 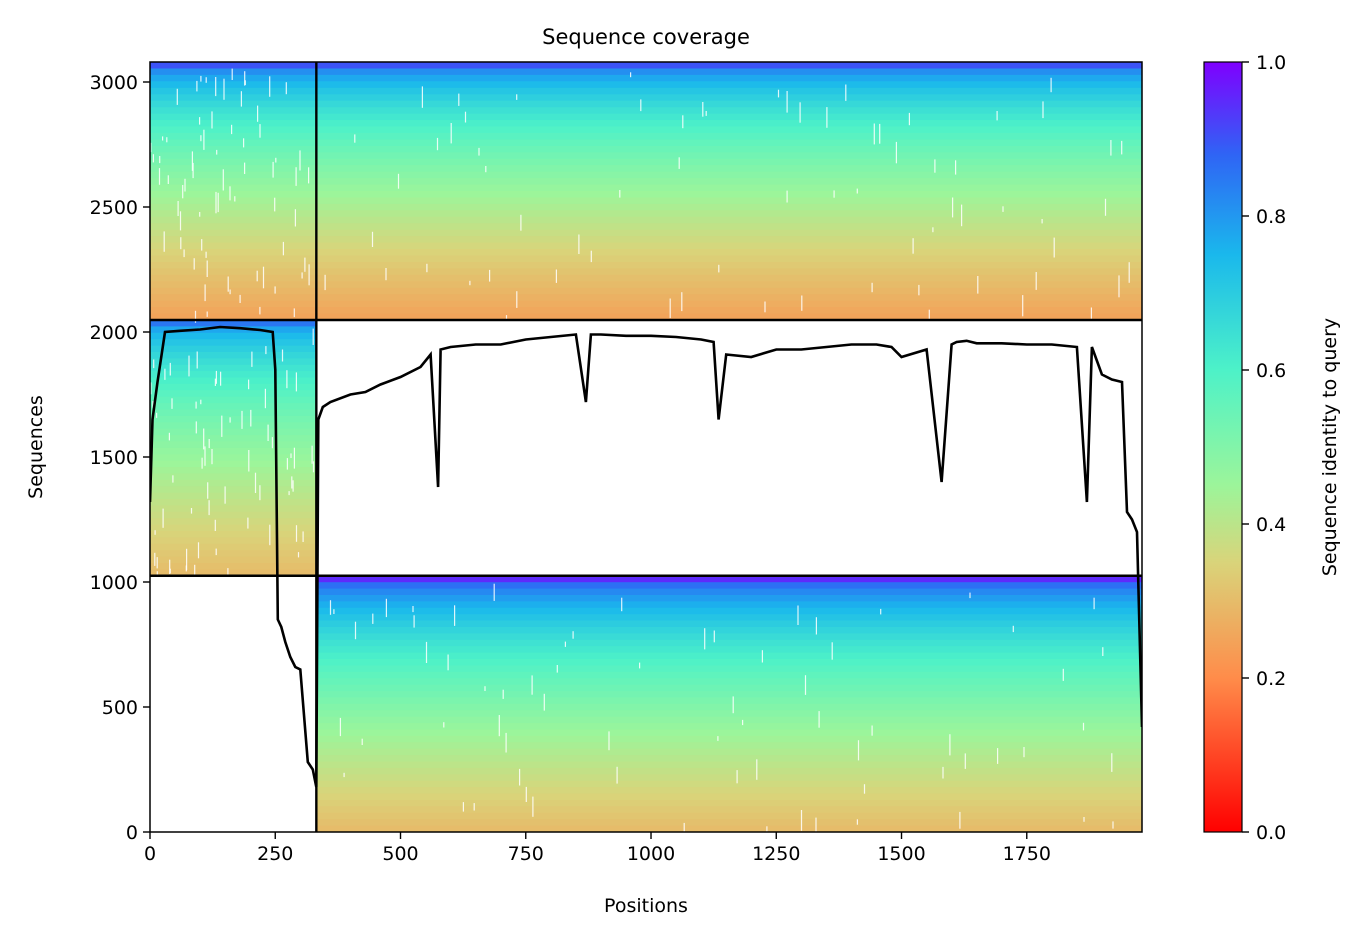 I want to click on y-axis-label: Sequences, so click(x=36, y=447).